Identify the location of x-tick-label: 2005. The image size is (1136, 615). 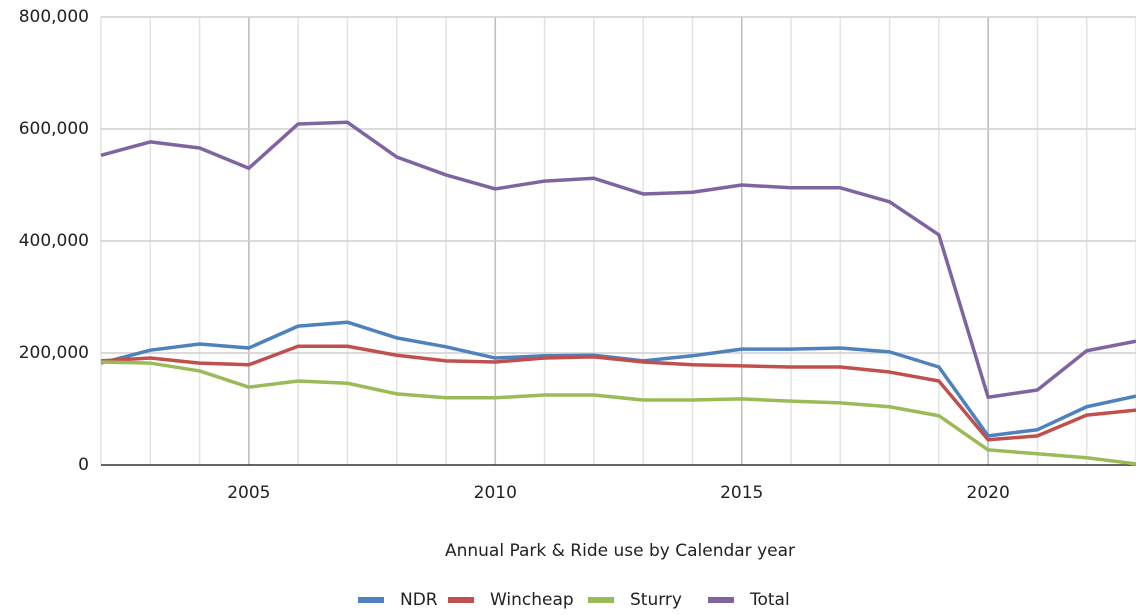
(248, 493).